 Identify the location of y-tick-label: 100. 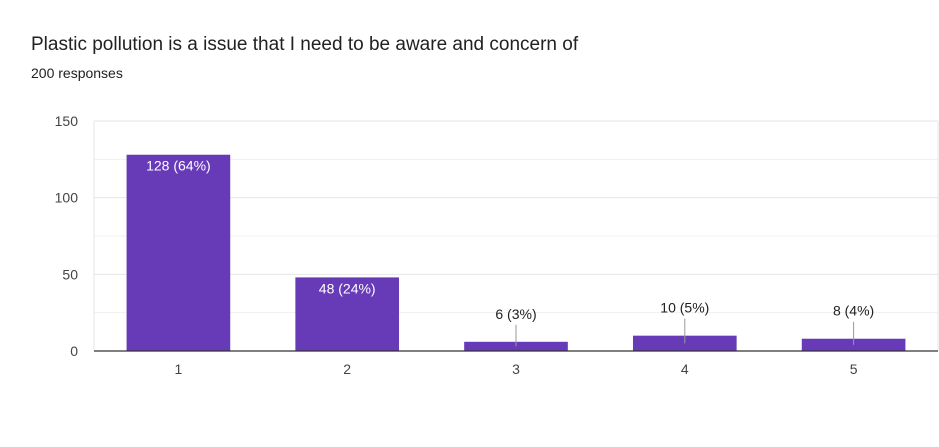
(67, 198).